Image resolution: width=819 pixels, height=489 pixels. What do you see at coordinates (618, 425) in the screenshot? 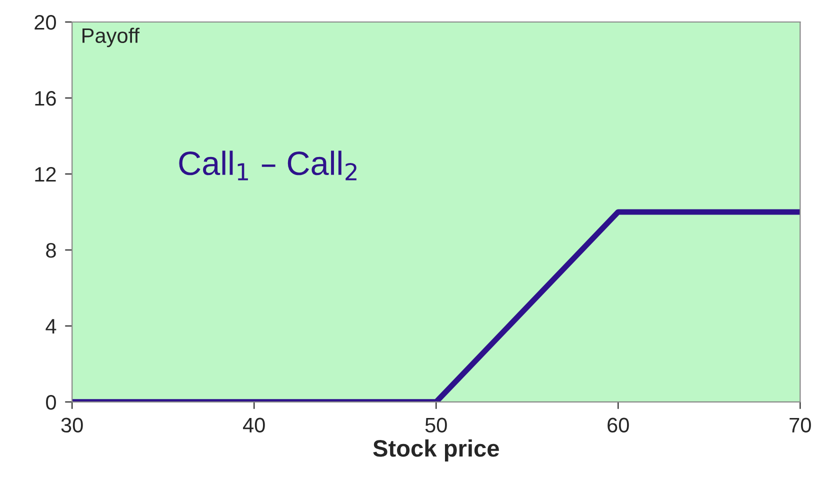
I see `x-tick-label: 60` at bounding box center [618, 425].